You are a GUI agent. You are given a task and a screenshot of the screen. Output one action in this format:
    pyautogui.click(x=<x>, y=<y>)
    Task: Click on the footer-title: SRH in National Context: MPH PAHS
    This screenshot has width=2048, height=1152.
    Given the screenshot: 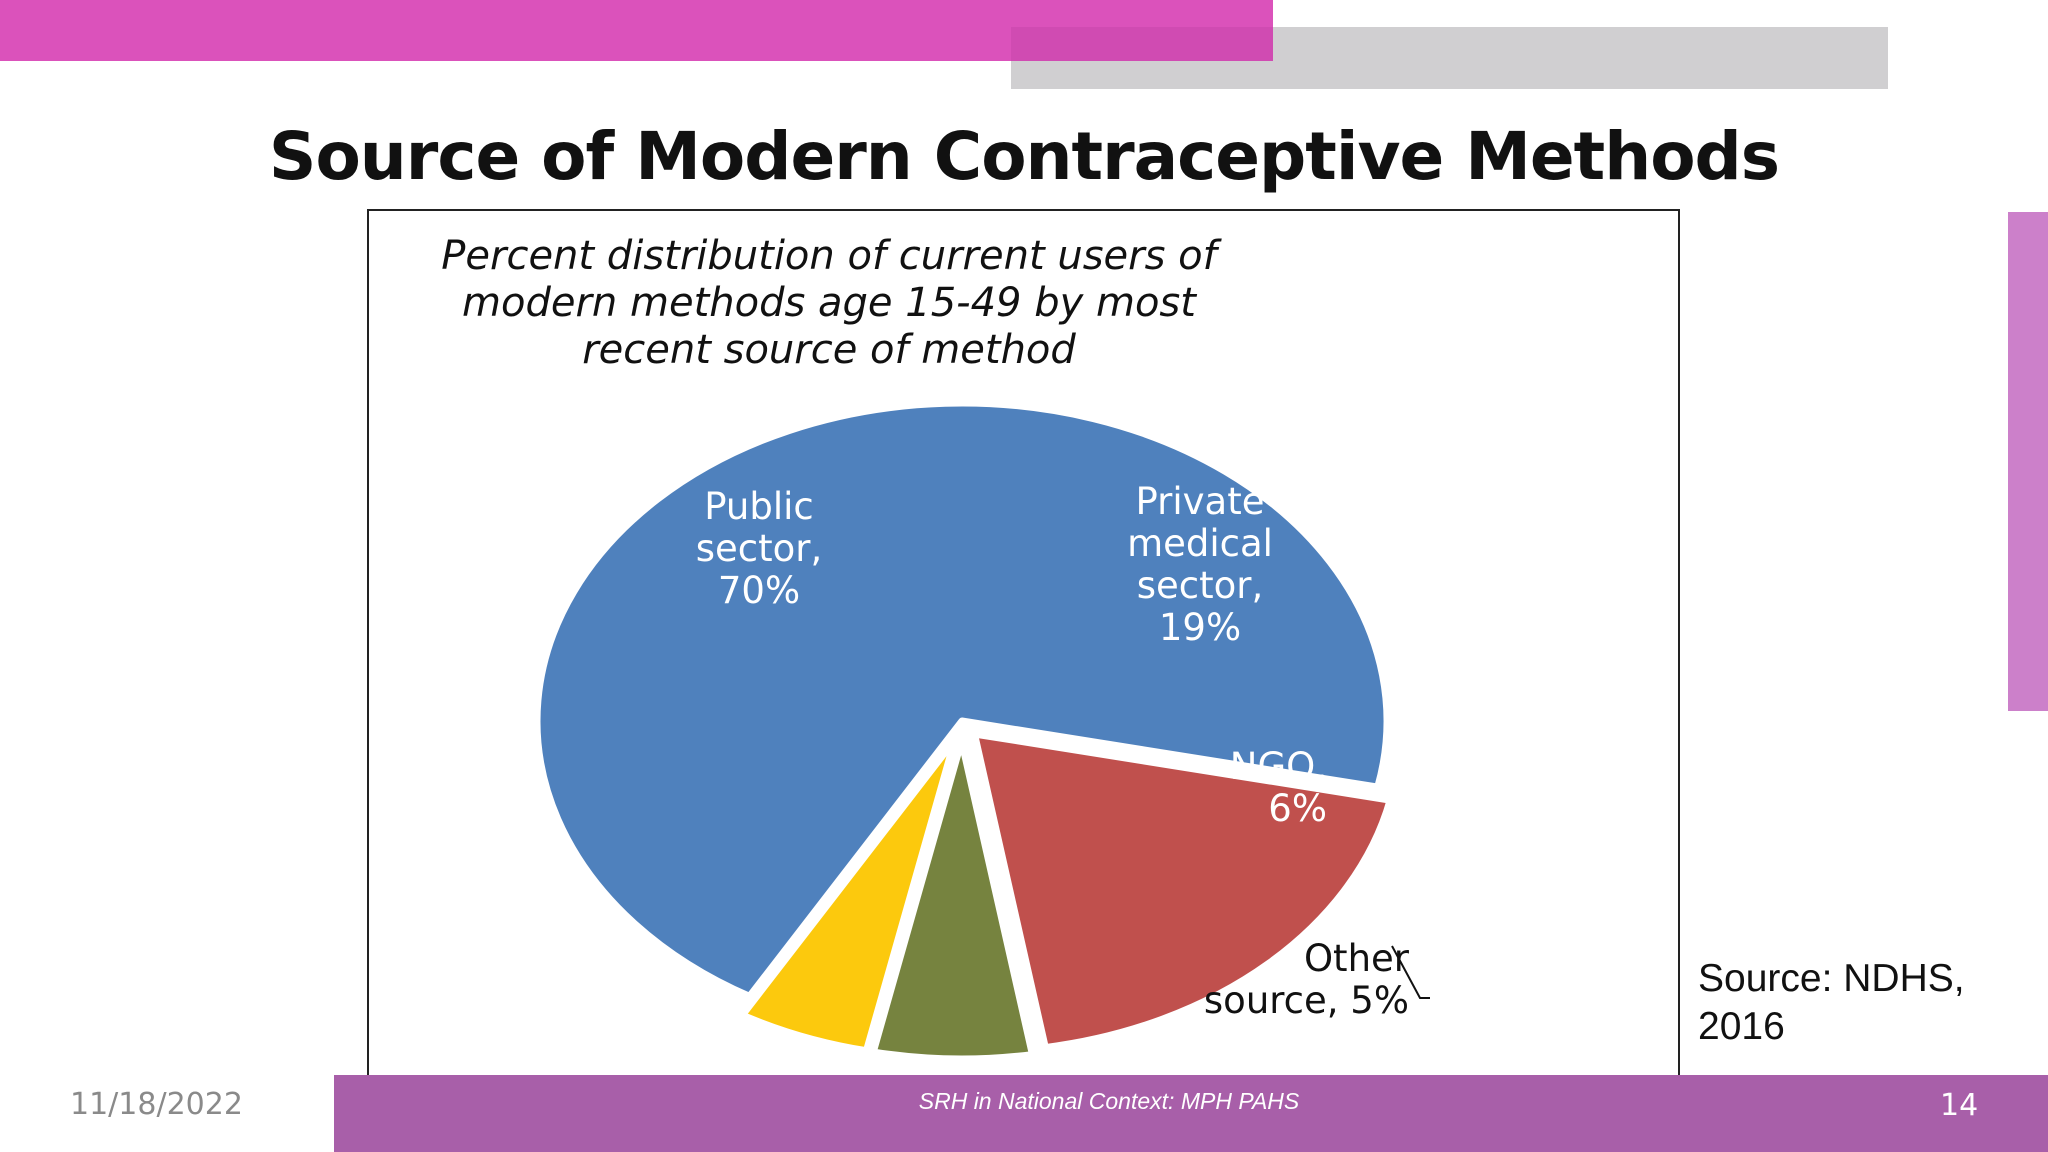 What is the action you would take?
    pyautogui.click(x=1109, y=1101)
    